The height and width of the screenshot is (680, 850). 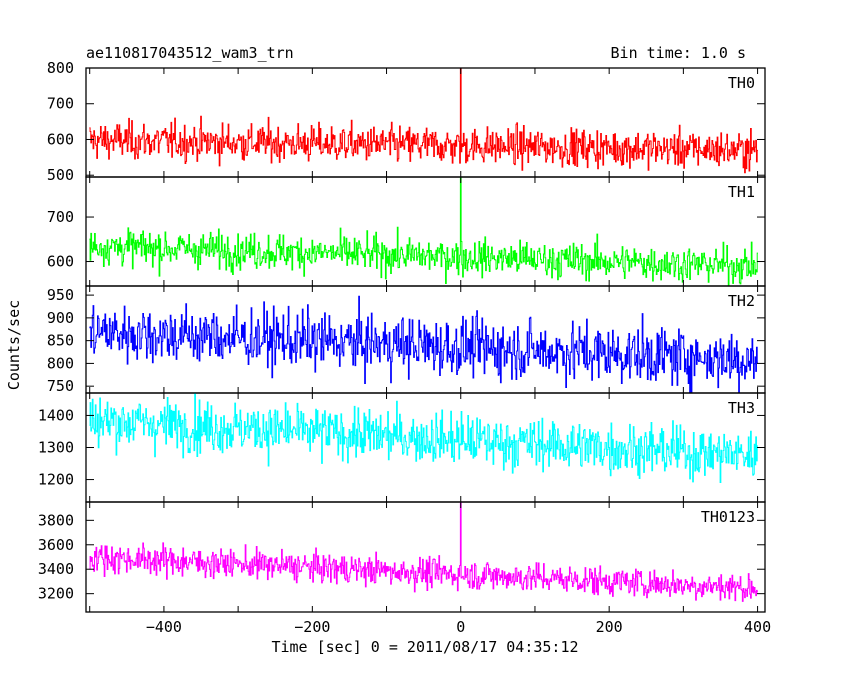 I want to click on y-axis-label: Counts/sec, so click(x=14, y=345).